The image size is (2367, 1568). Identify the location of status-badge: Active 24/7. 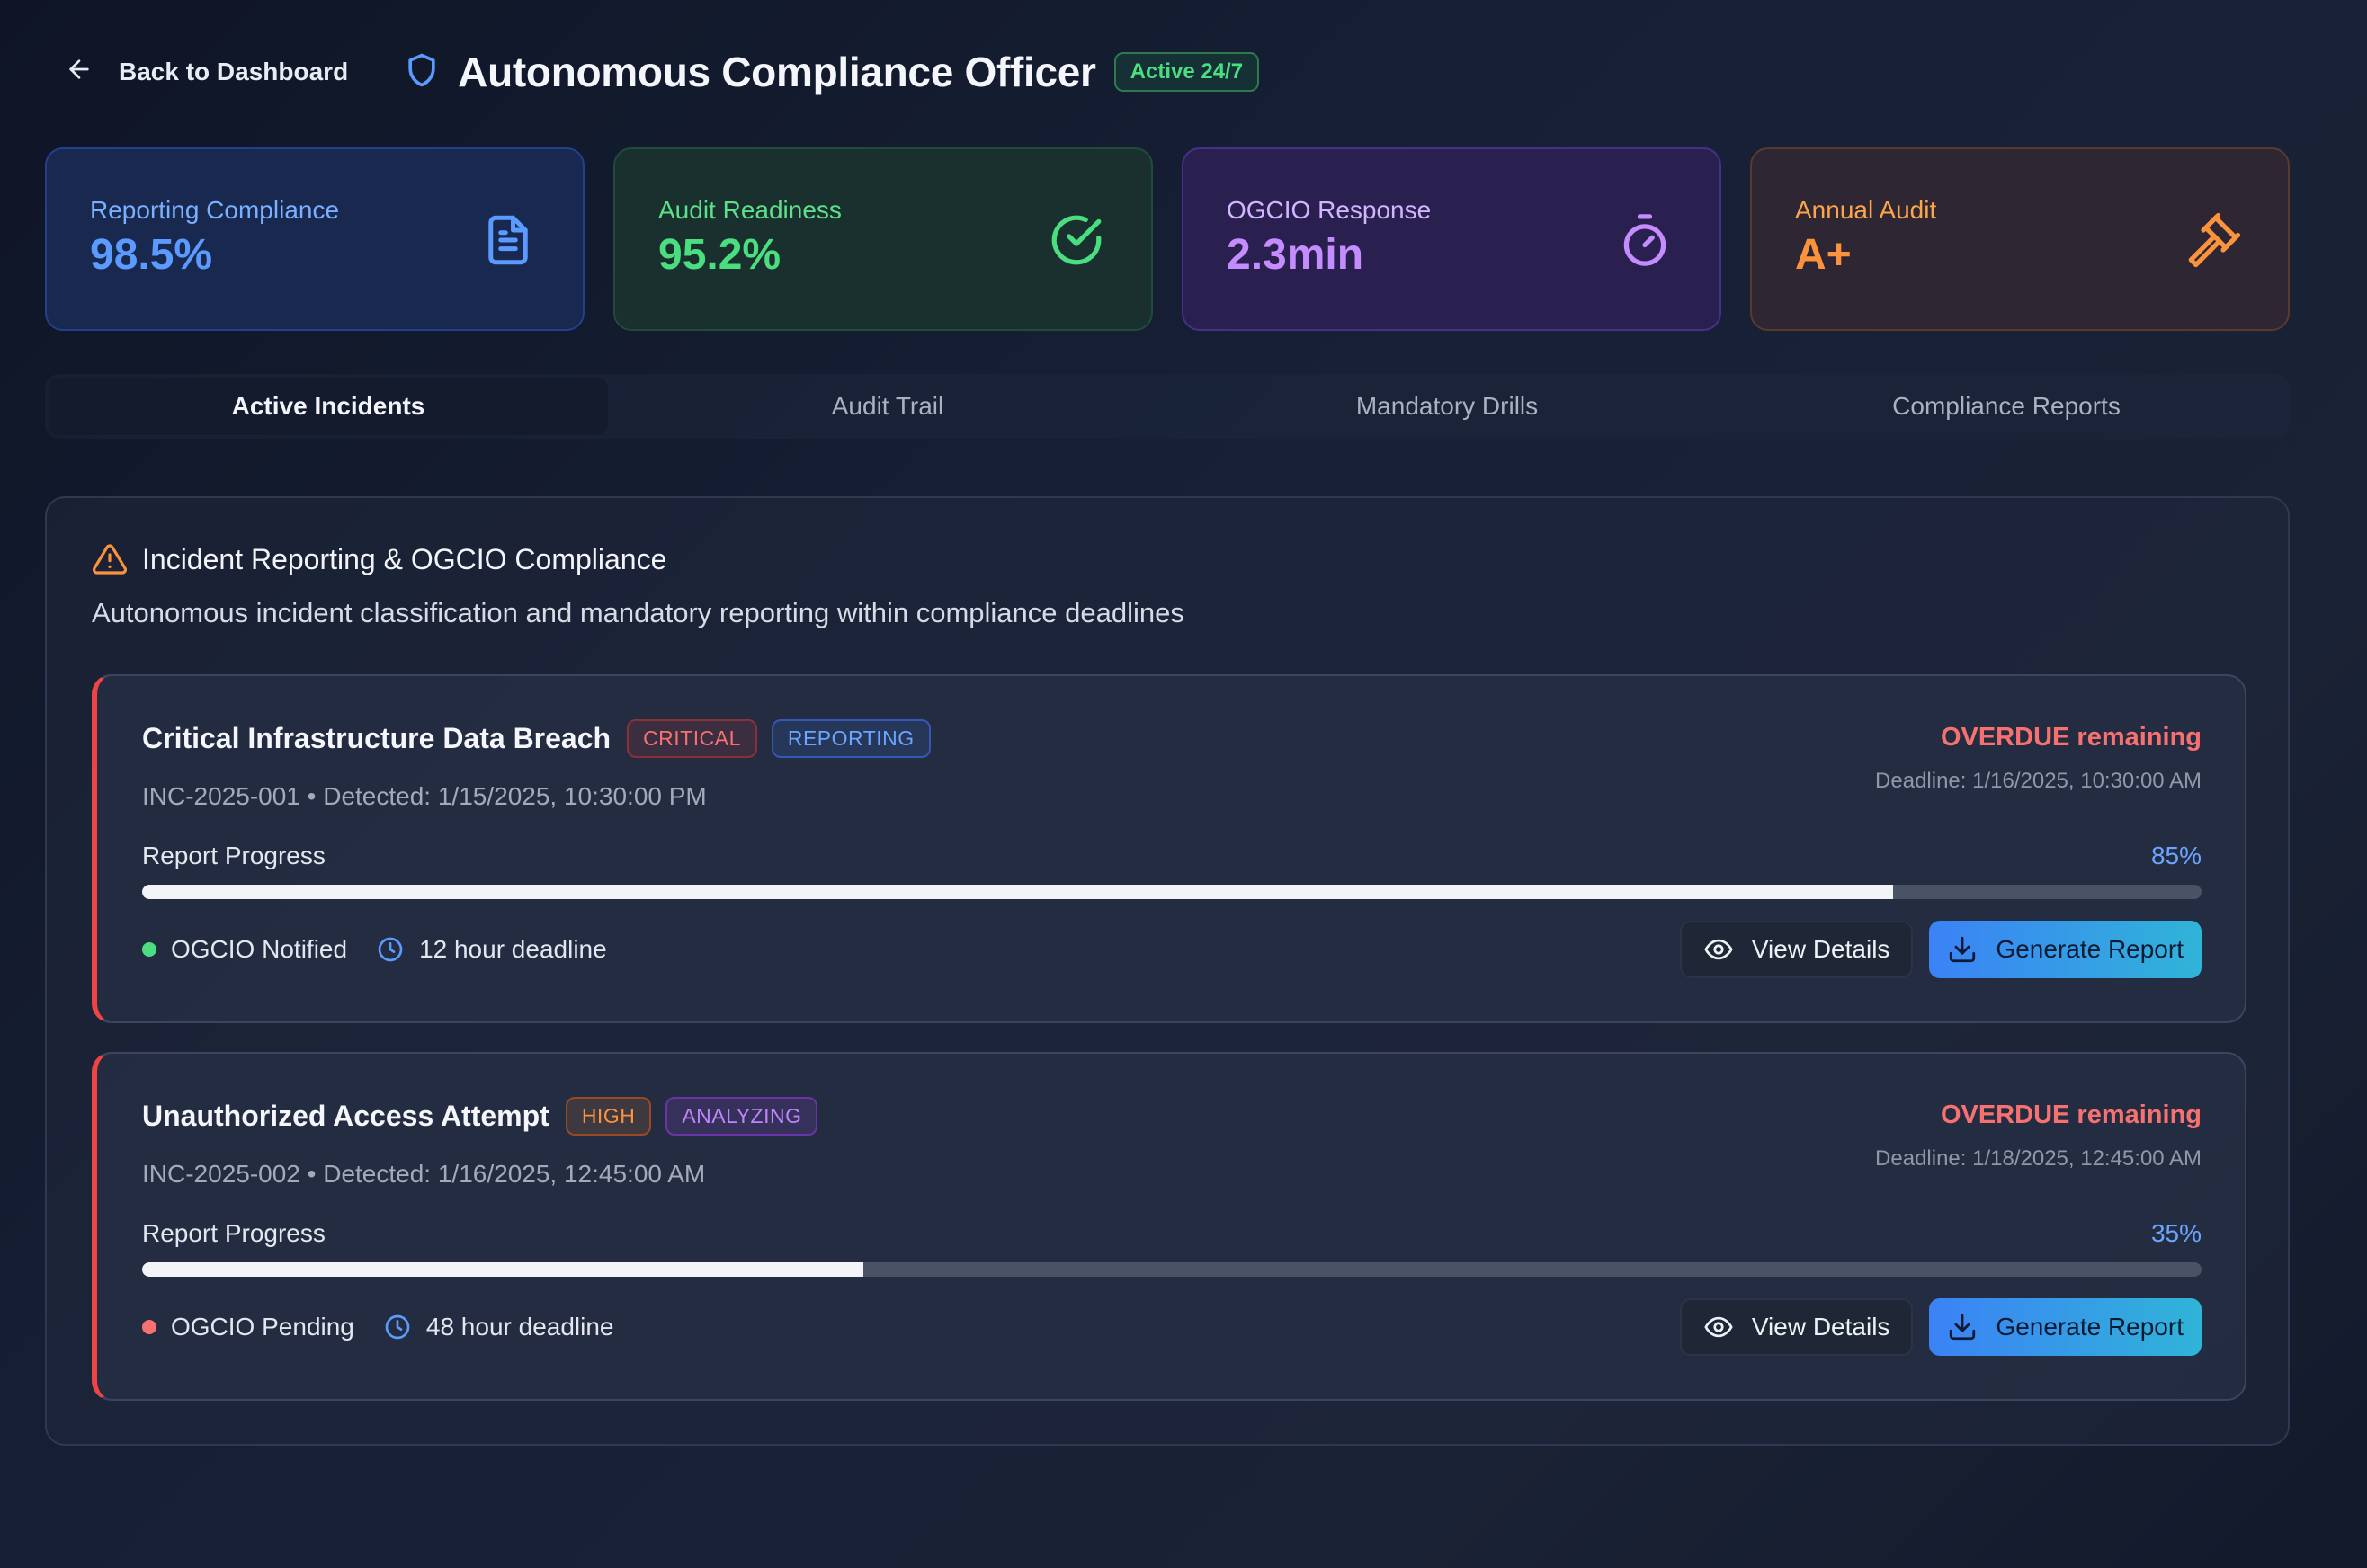
(1186, 72).